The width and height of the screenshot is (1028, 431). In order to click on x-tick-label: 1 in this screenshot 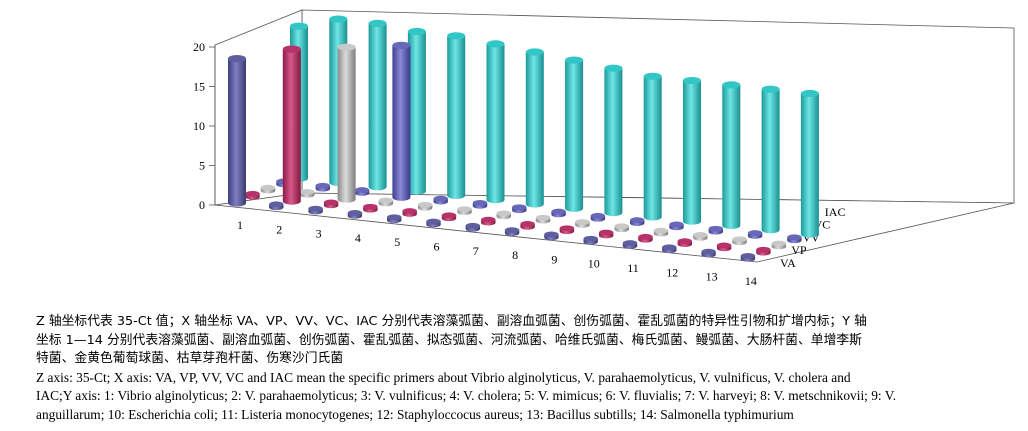, I will do `click(240, 225)`.